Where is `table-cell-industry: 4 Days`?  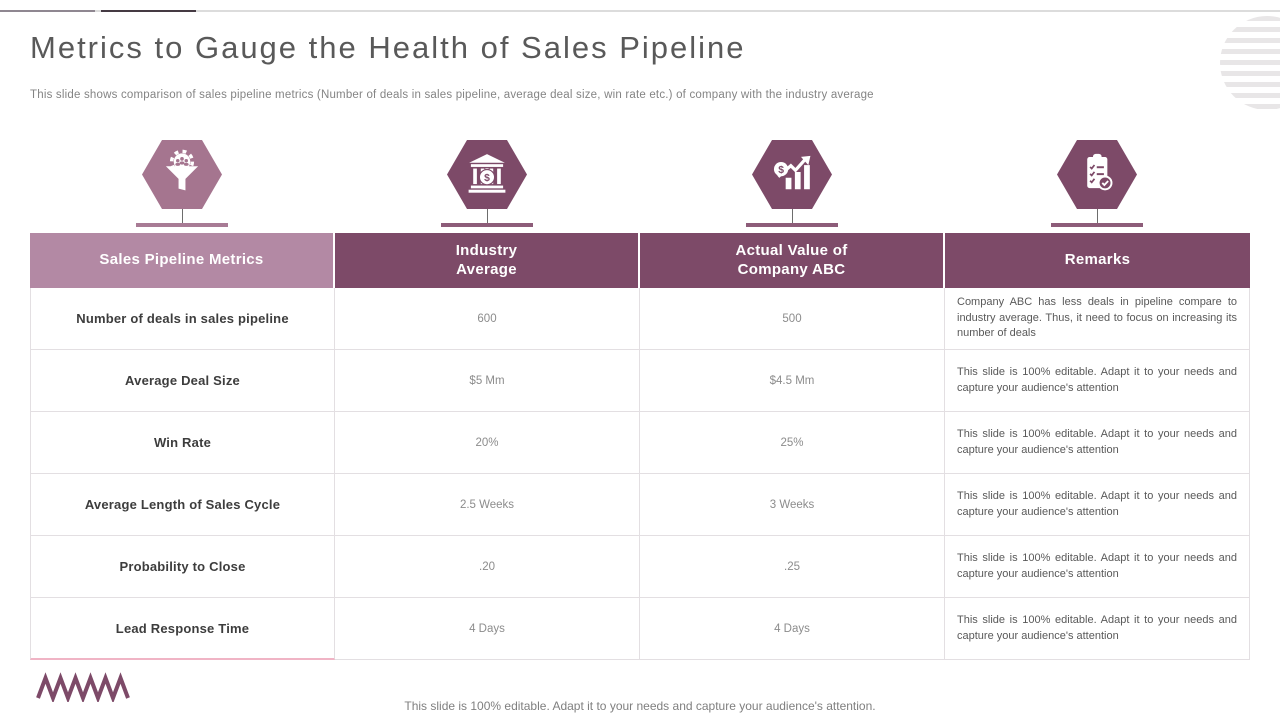
table-cell-industry: 4 Days is located at coordinates (487, 629).